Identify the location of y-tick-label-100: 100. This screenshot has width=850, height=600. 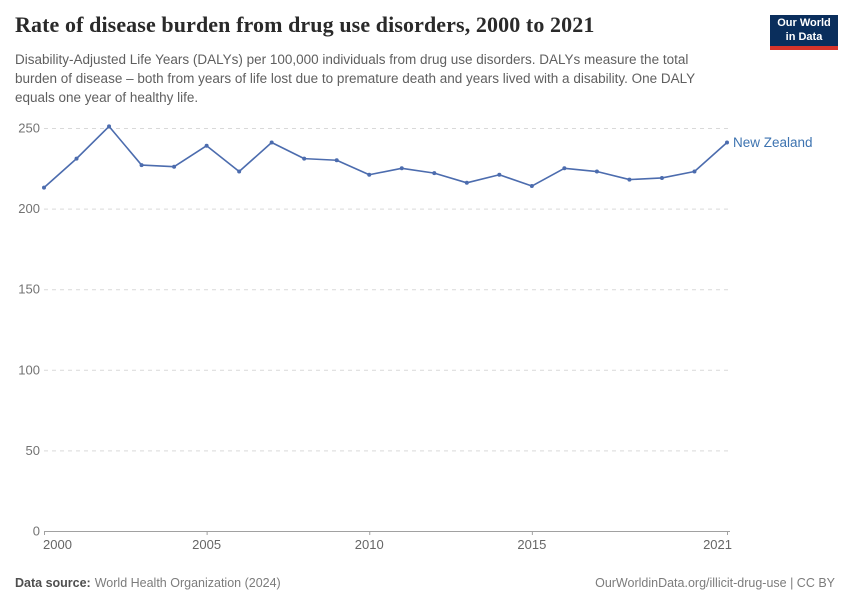
(29, 369).